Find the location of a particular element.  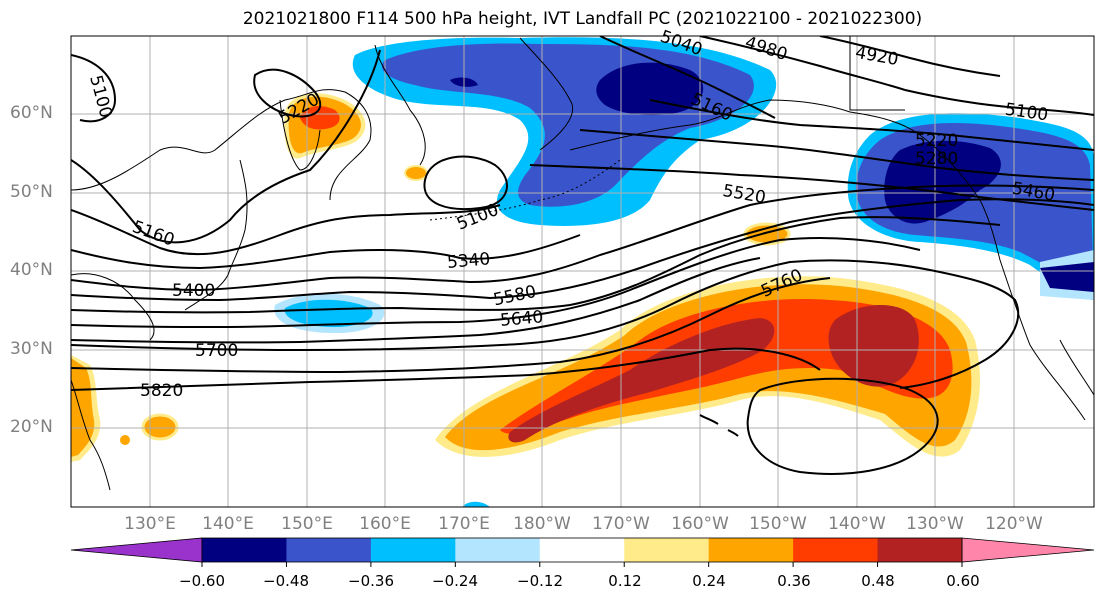

hawaii is located at coordinates (719, 425).